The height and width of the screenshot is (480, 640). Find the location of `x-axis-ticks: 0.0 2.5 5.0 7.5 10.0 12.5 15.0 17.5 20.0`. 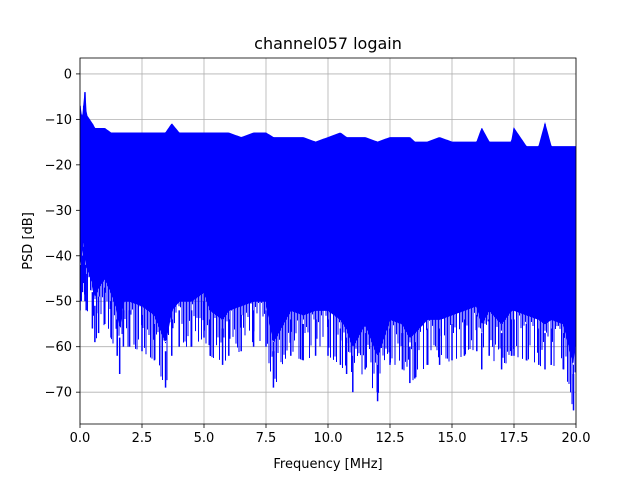

x-axis-ticks: 0.0 2.5 5.0 7.5 10.0 12.5 15.0 17.5 20.0 is located at coordinates (330, 435).